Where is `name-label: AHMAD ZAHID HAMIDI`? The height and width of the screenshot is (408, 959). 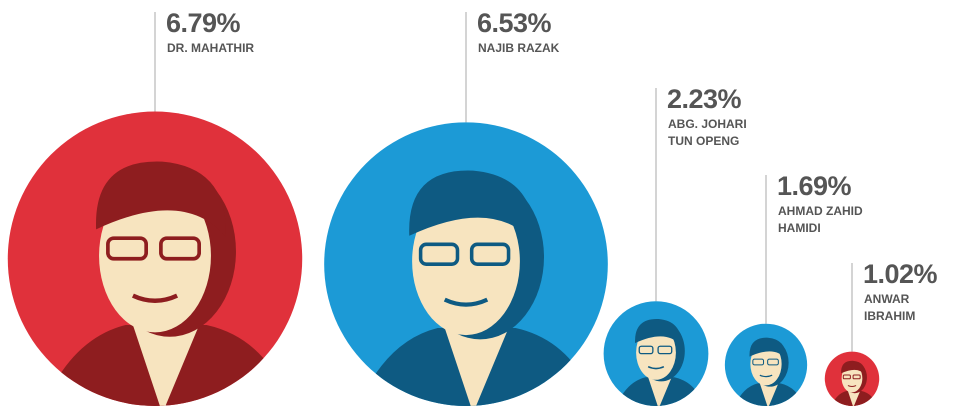 name-label: AHMAD ZAHID HAMIDI is located at coordinates (820, 219).